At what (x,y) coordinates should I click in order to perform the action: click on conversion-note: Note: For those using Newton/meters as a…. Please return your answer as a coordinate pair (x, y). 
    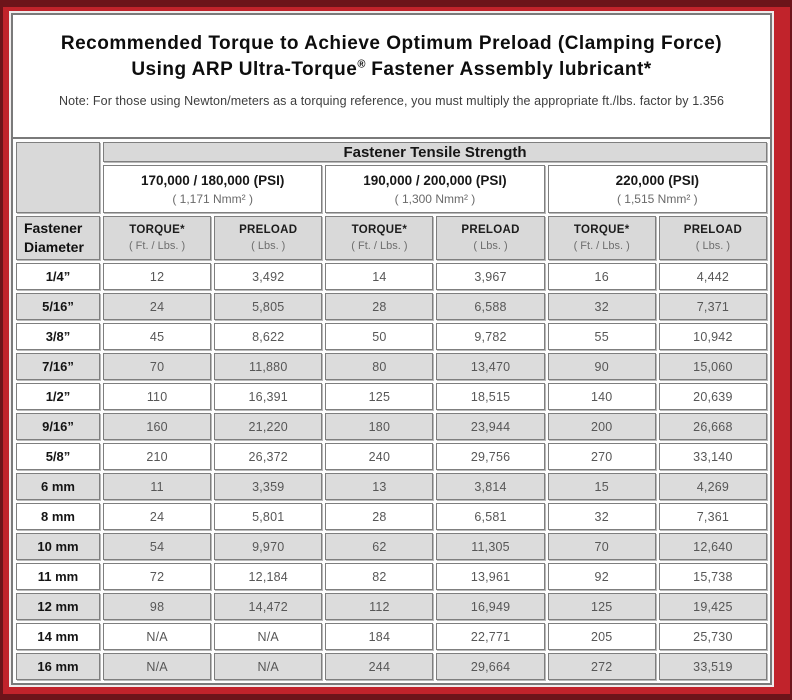
    Looking at the image, I should click on (391, 101).